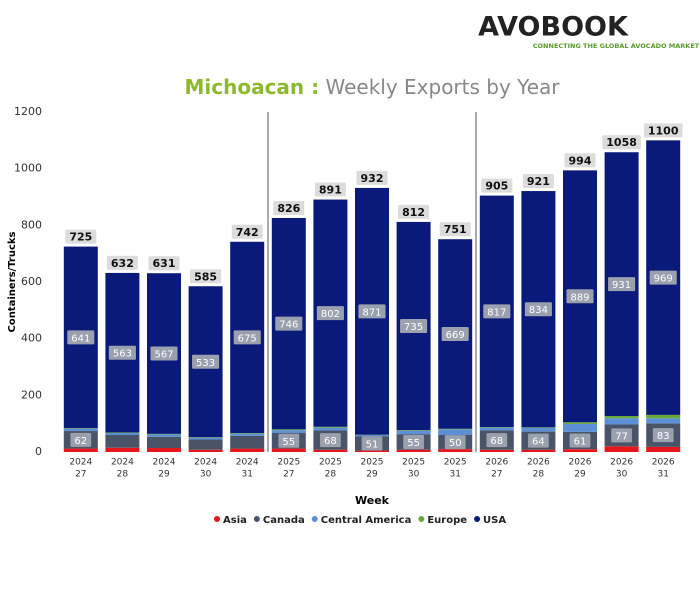 Image resolution: width=700 pixels, height=593 pixels. I want to click on data-label: 64, so click(538, 442).